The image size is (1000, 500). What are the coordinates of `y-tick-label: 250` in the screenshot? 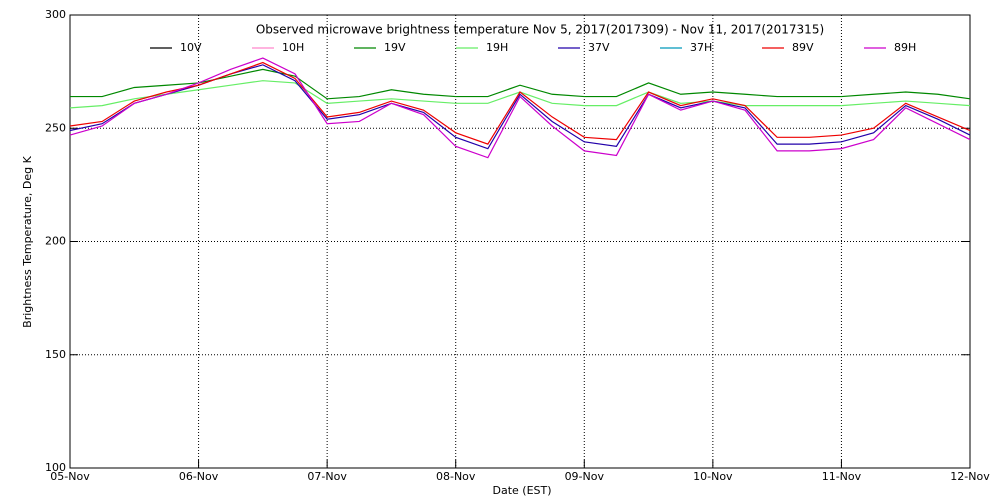 It's located at (55, 127).